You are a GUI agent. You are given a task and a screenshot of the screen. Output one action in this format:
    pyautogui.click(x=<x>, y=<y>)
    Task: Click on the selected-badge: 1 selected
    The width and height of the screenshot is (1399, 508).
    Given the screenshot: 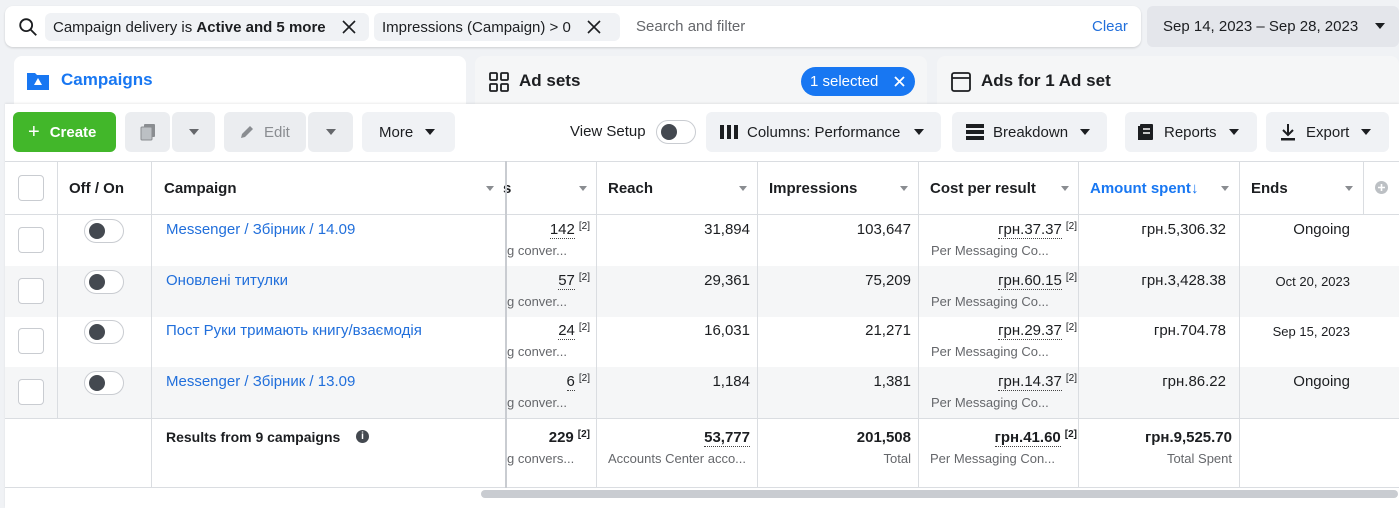 What is the action you would take?
    pyautogui.click(x=858, y=81)
    